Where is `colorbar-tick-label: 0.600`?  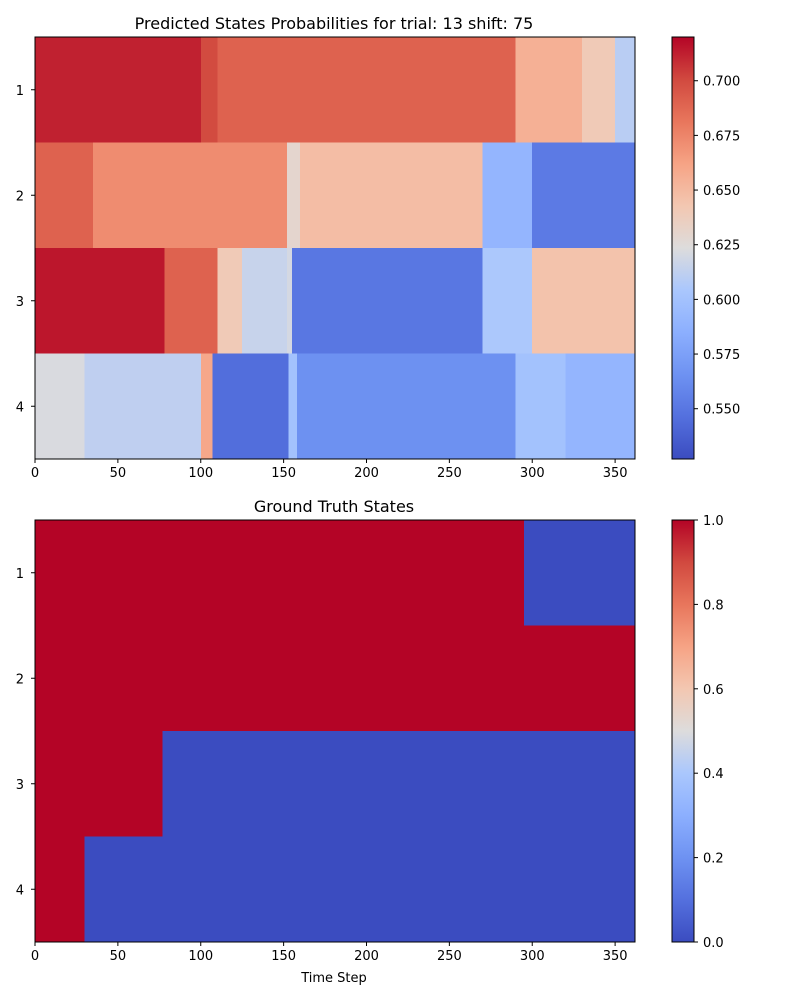 colorbar-tick-label: 0.600 is located at coordinates (721, 300).